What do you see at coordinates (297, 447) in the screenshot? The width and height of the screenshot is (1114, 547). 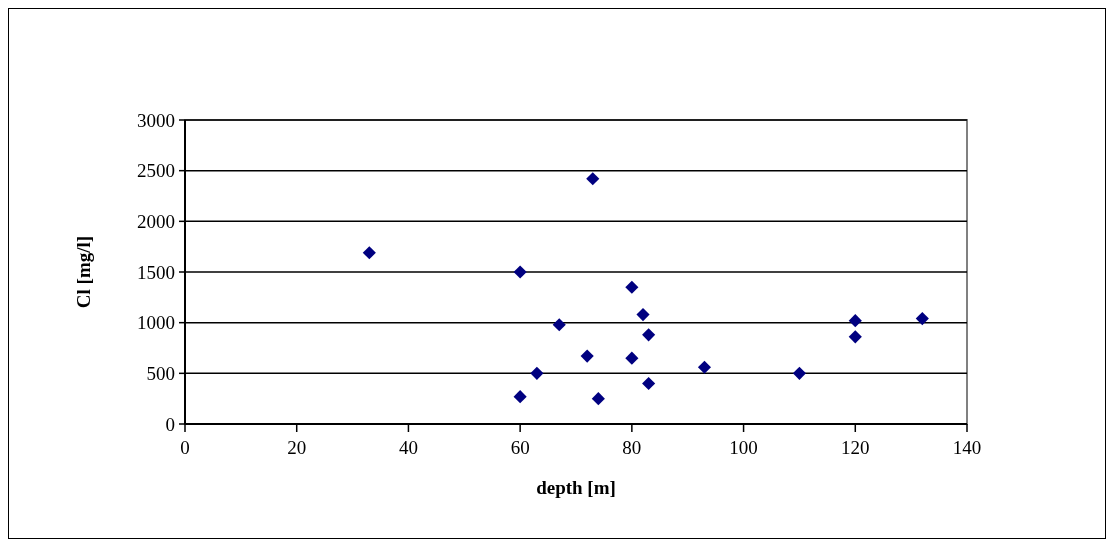 I see `x-tick-label: 20` at bounding box center [297, 447].